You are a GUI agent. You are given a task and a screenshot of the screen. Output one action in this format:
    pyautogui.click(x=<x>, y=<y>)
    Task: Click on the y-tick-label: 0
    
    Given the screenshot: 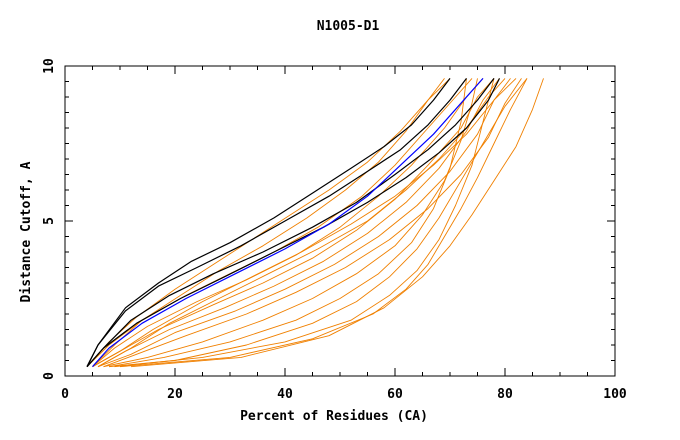 What is the action you would take?
    pyautogui.click(x=49, y=376)
    